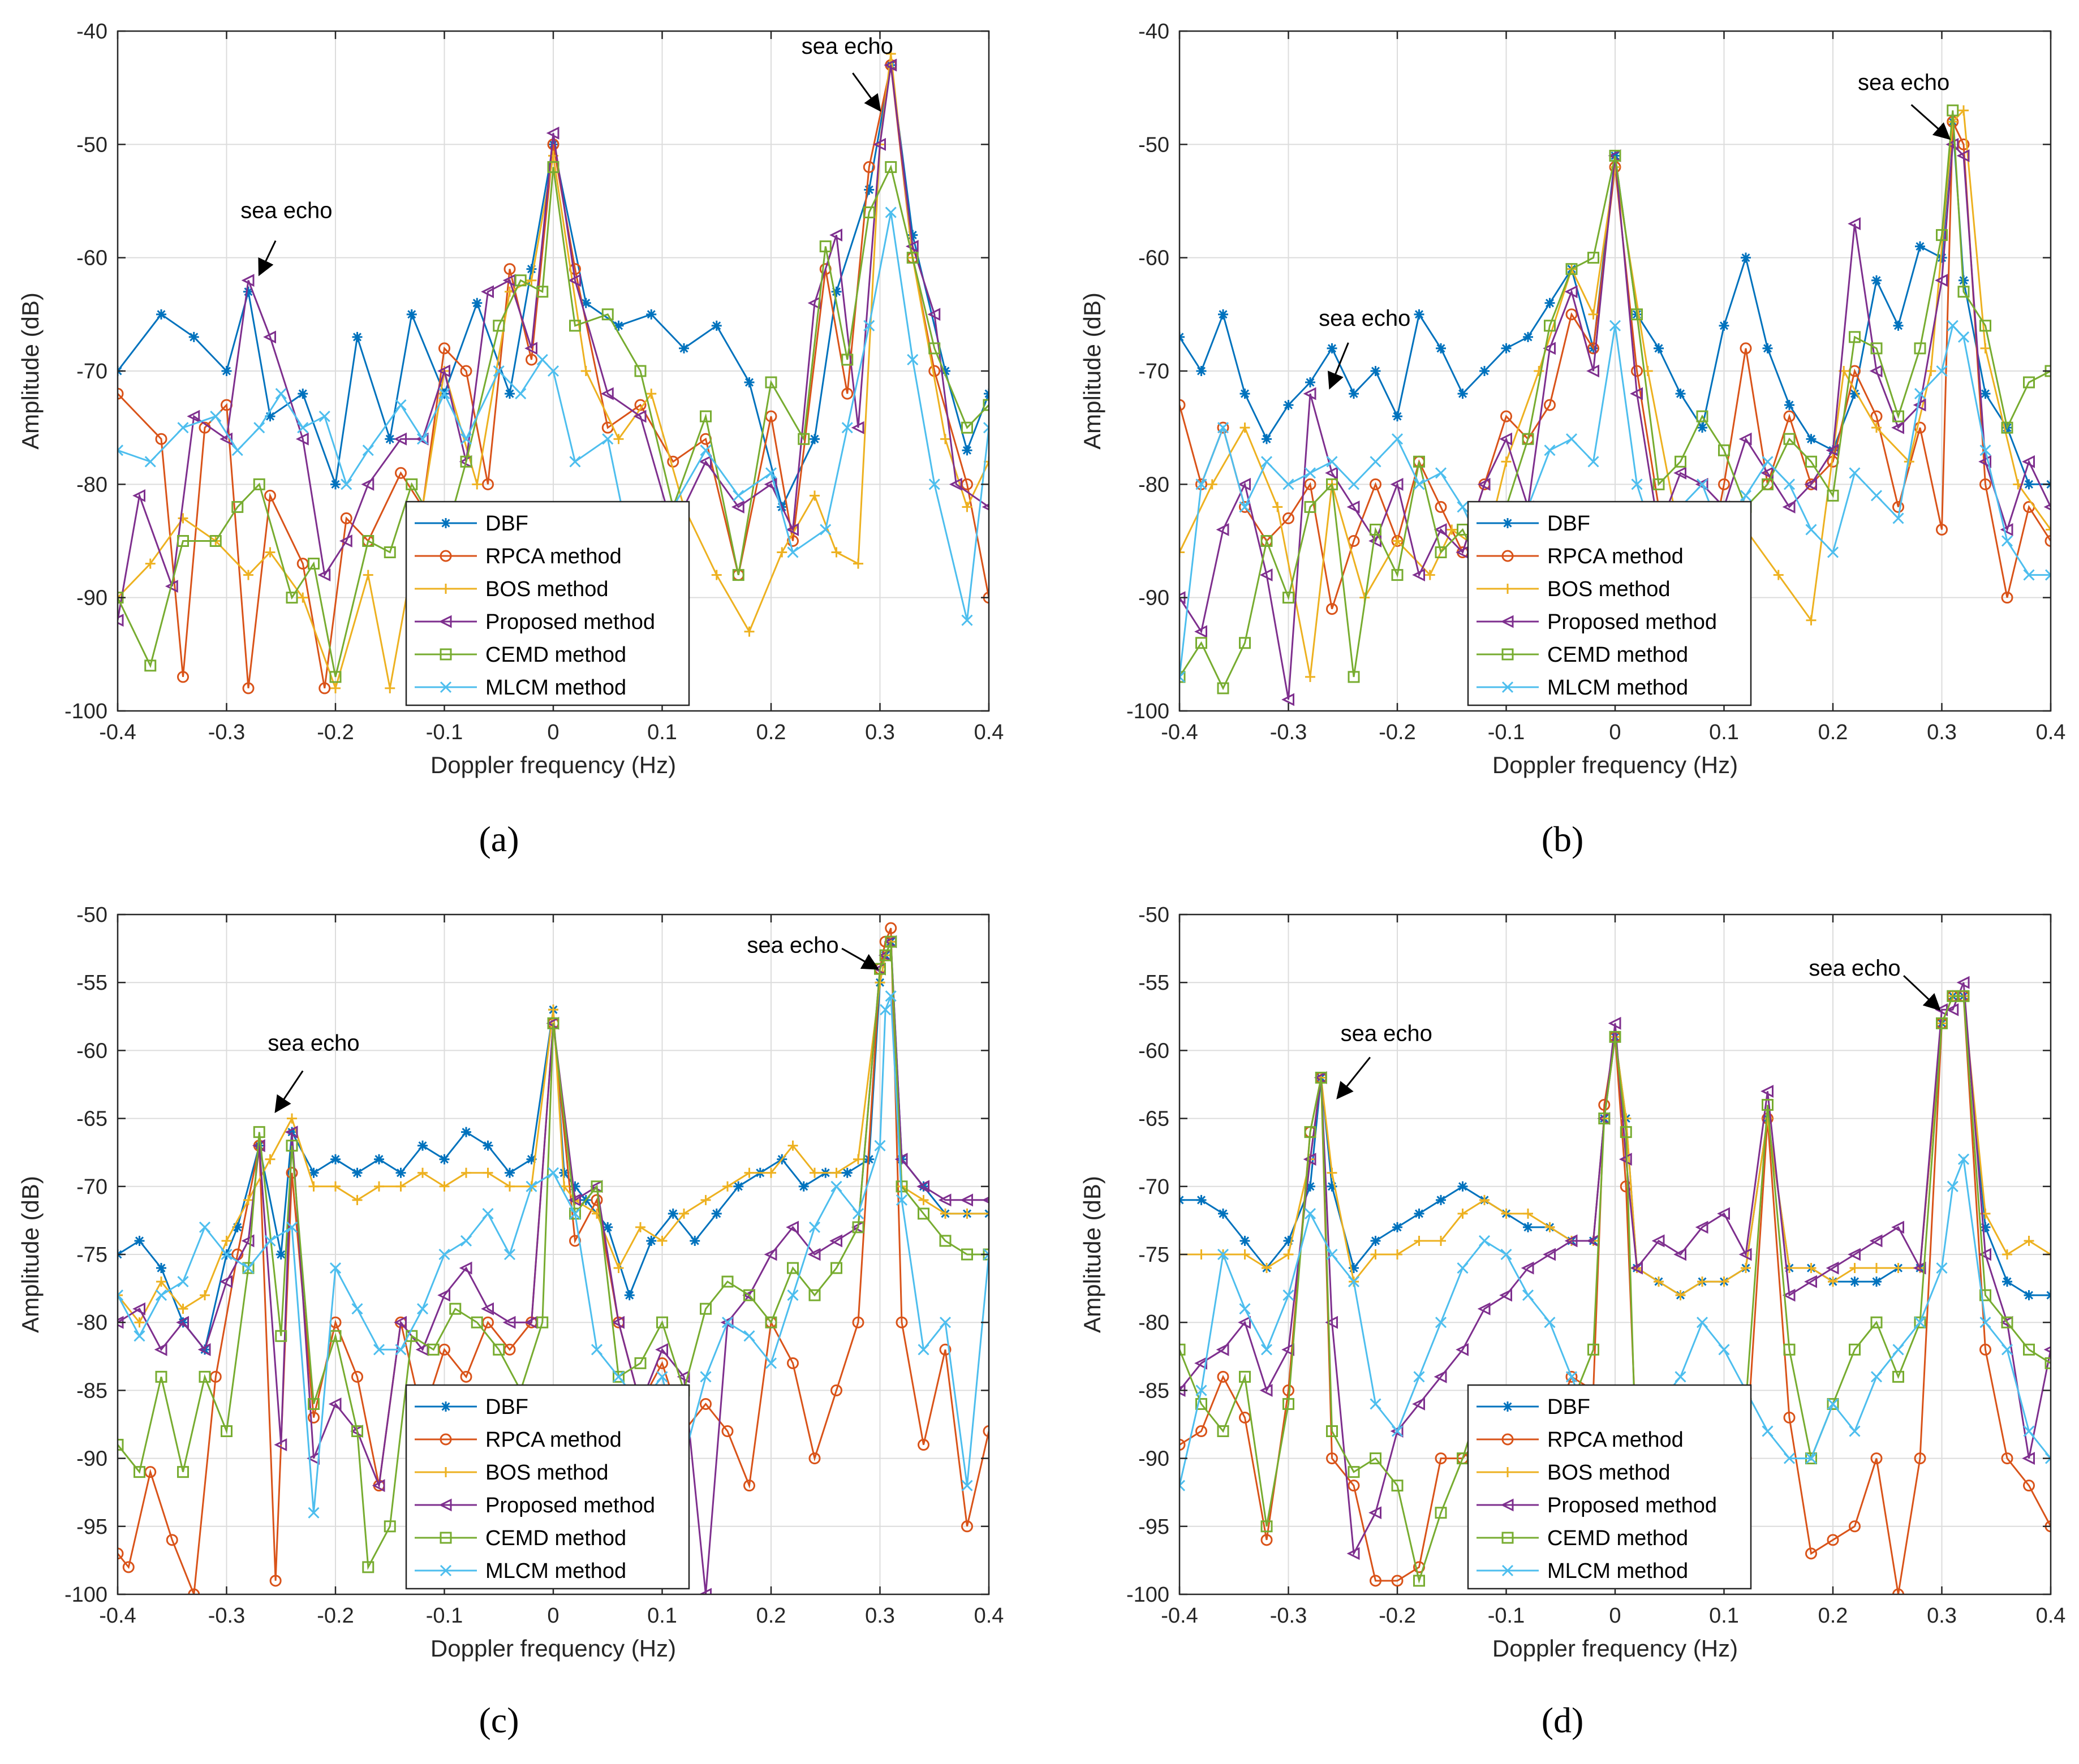  What do you see at coordinates (1365, 318) in the screenshot?
I see `annotation-label: sea echo` at bounding box center [1365, 318].